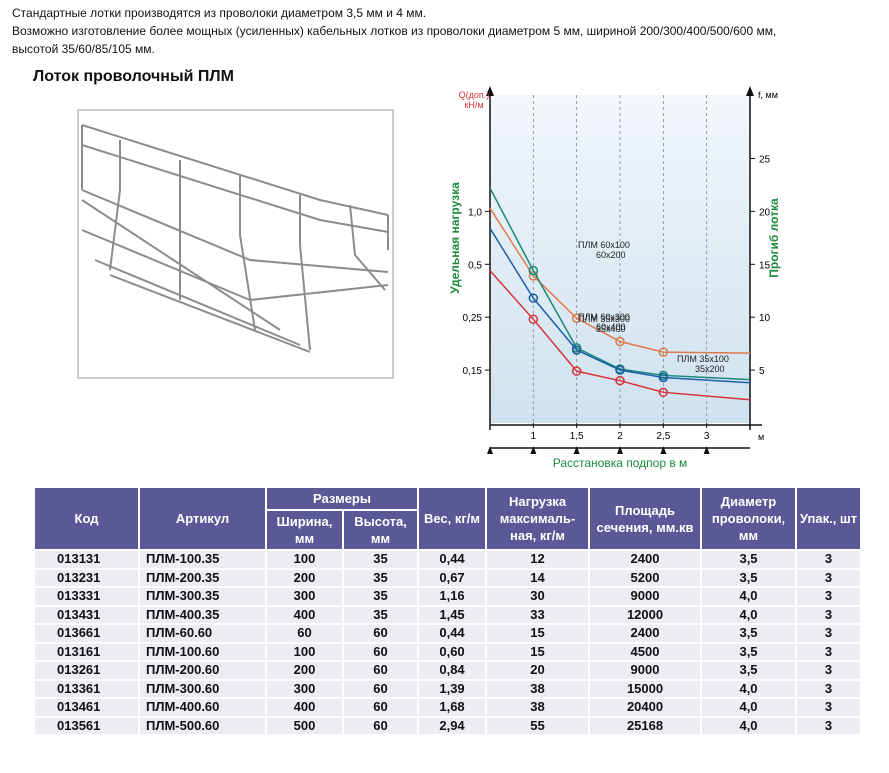 The image size is (889, 773). I want to click on table-cell: ПЛМ-500.60, so click(202, 725).